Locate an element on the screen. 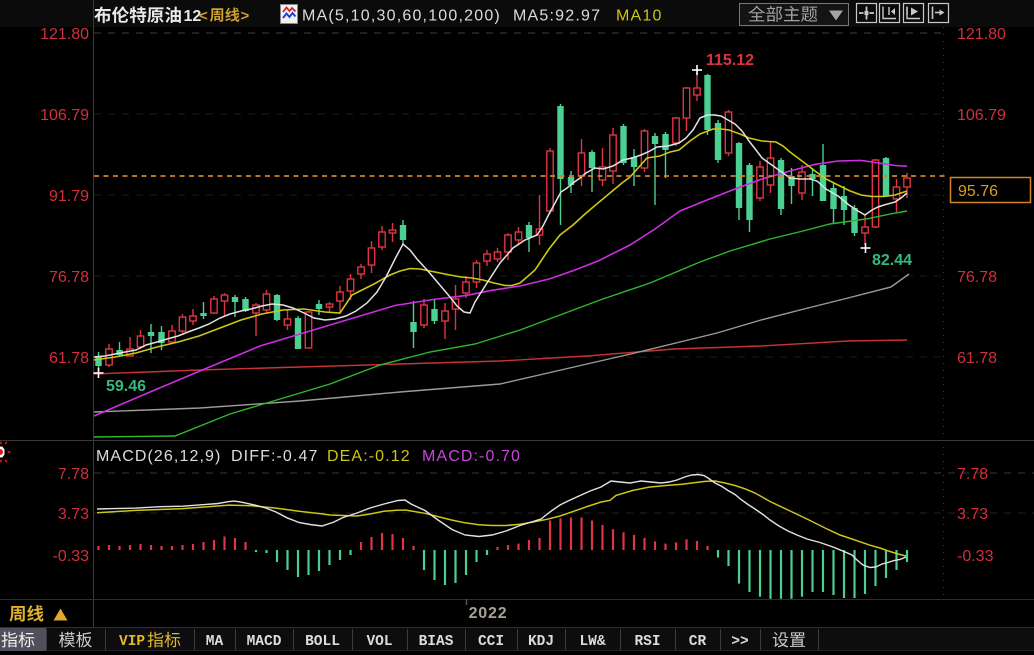 This screenshot has height=655, width=1034. svg-text: 95.76 is located at coordinates (978, 191).